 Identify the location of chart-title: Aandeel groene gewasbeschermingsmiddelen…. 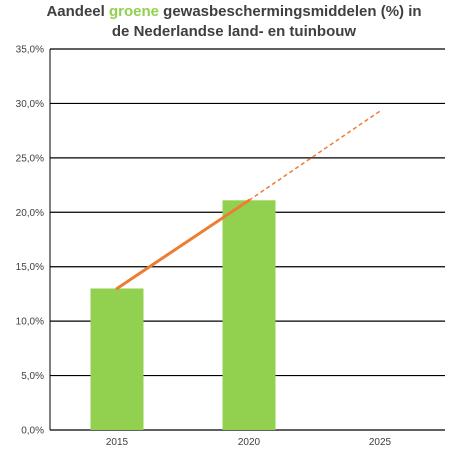
(234, 22).